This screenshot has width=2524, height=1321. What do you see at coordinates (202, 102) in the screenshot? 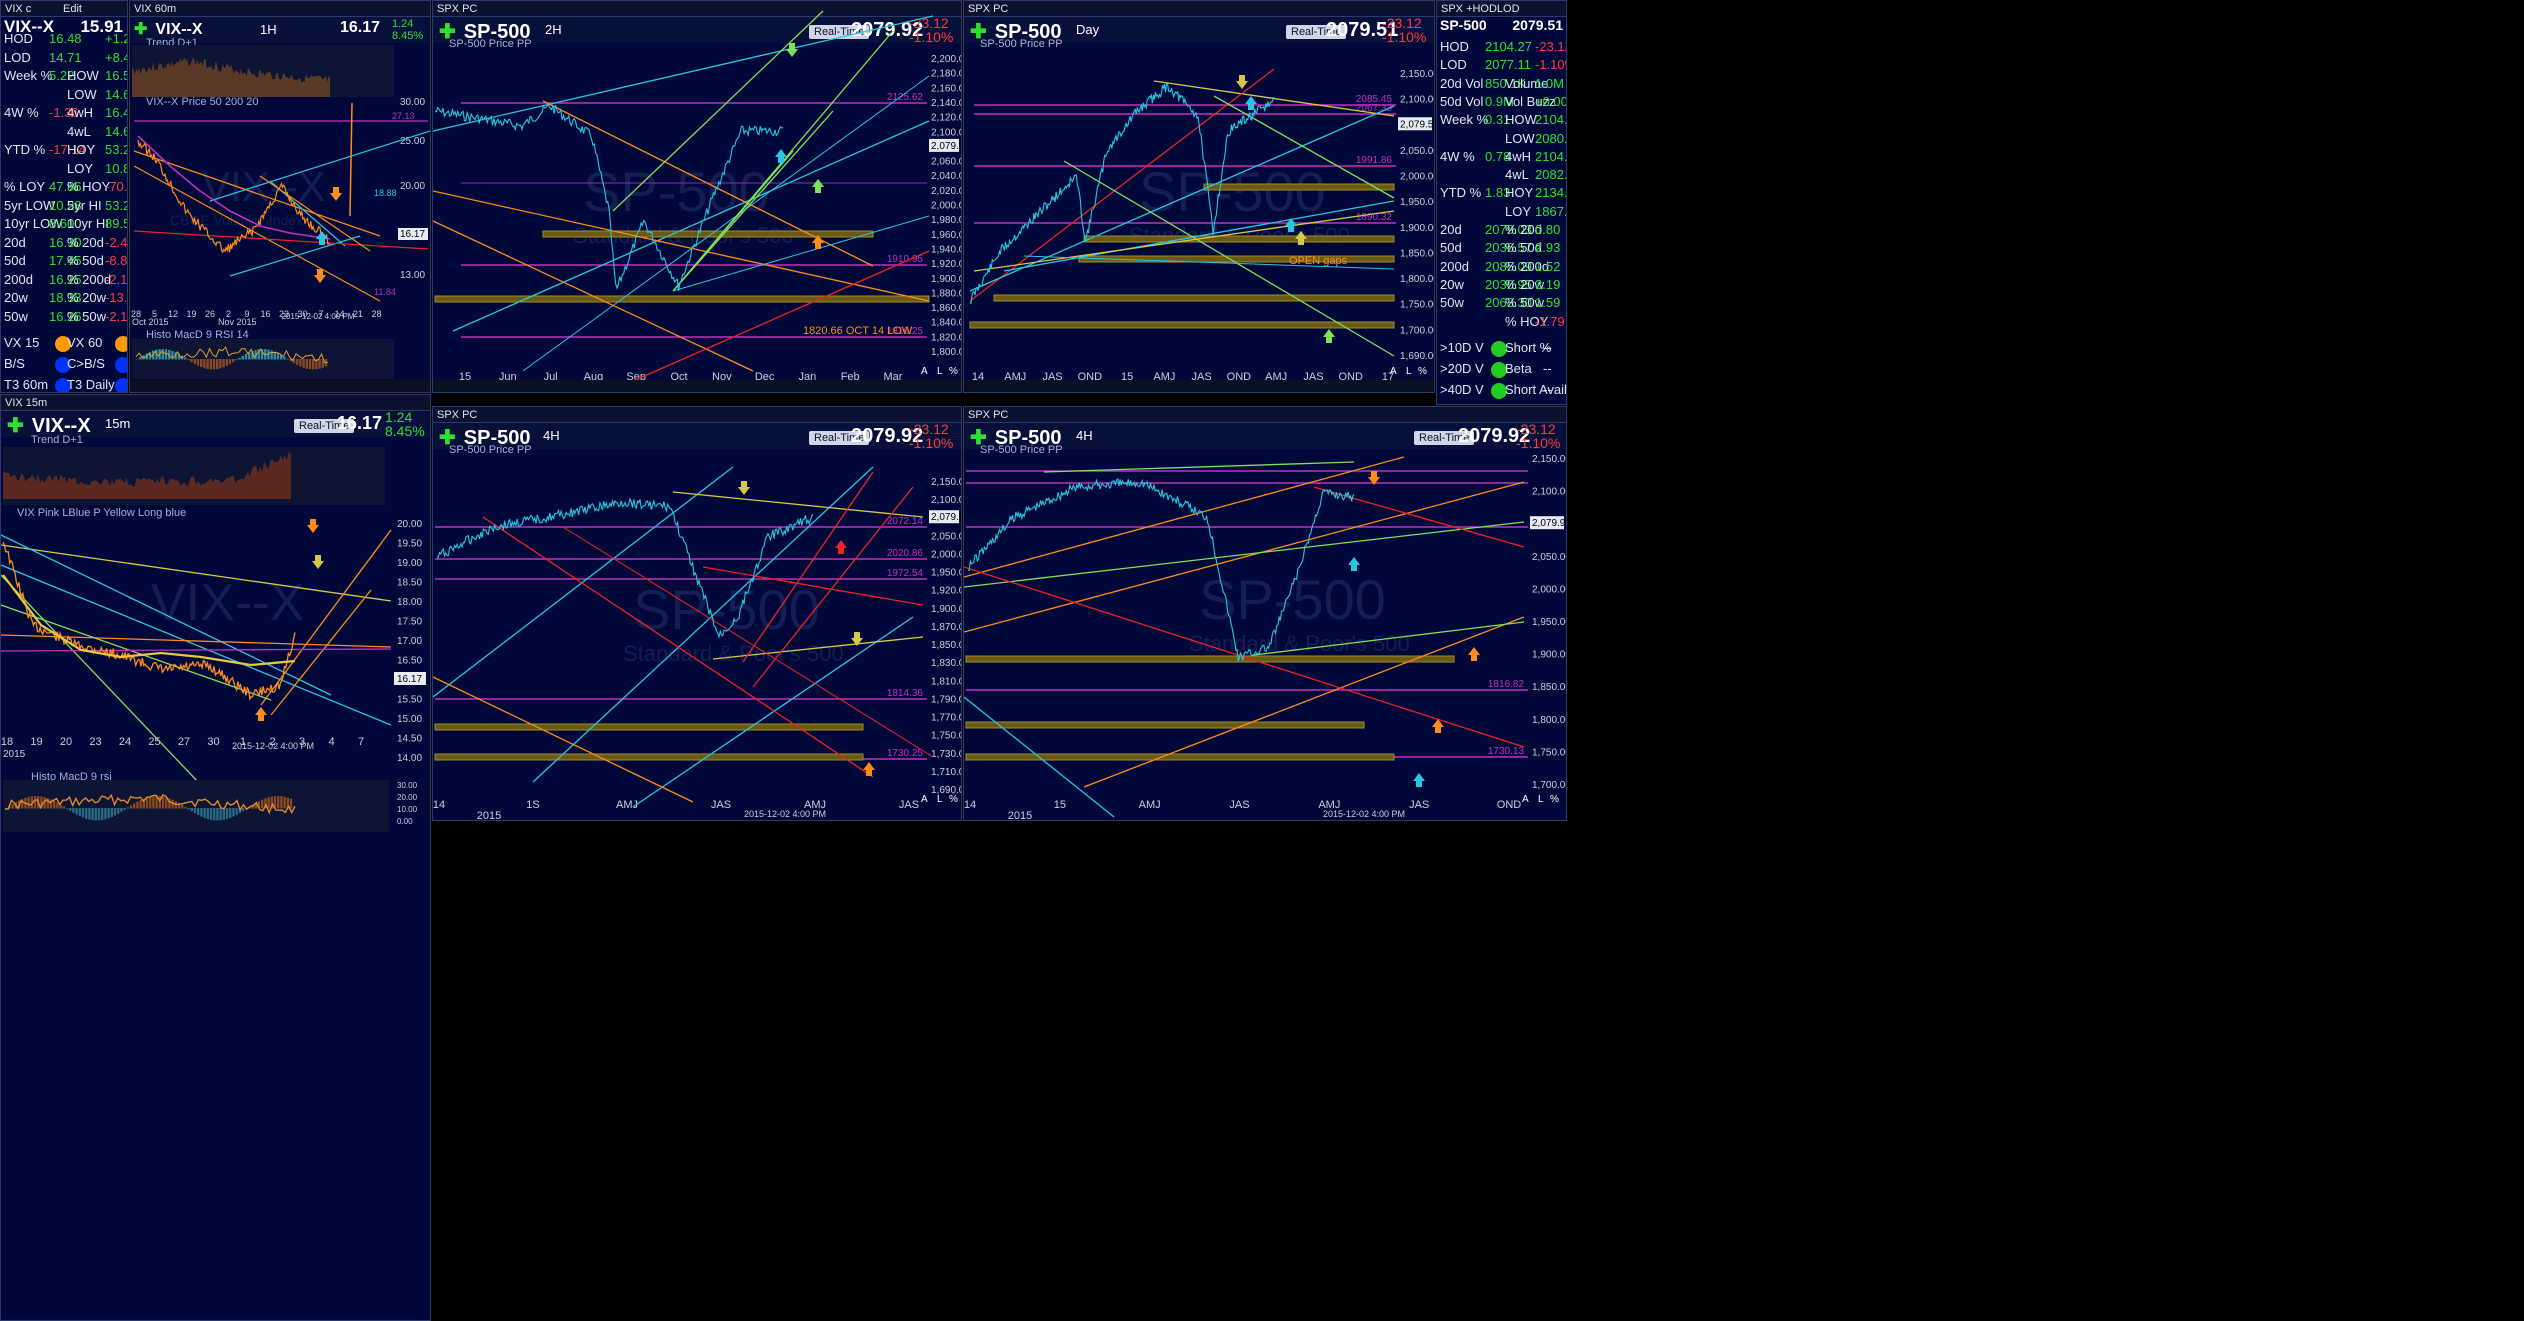
I see `price-study-label: VIX--X Price 50 200 20` at bounding box center [202, 102].